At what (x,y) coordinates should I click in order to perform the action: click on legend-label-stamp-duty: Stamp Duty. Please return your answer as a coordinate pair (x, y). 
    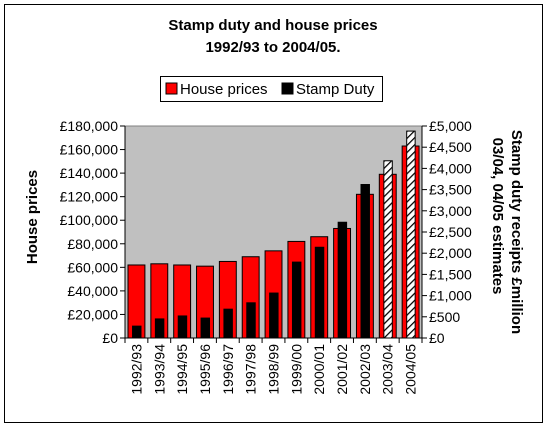
    Looking at the image, I should click on (335, 89).